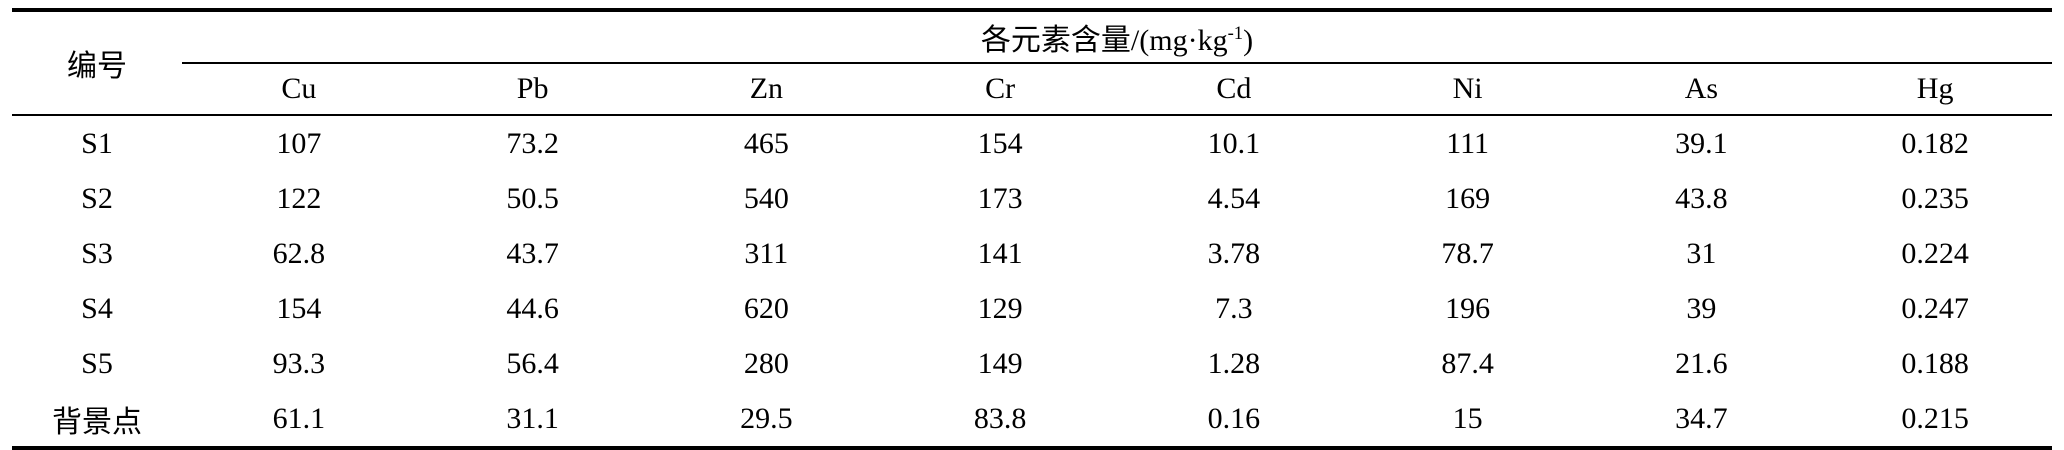  I want to click on column-header-zn: Zn, so click(766, 89).